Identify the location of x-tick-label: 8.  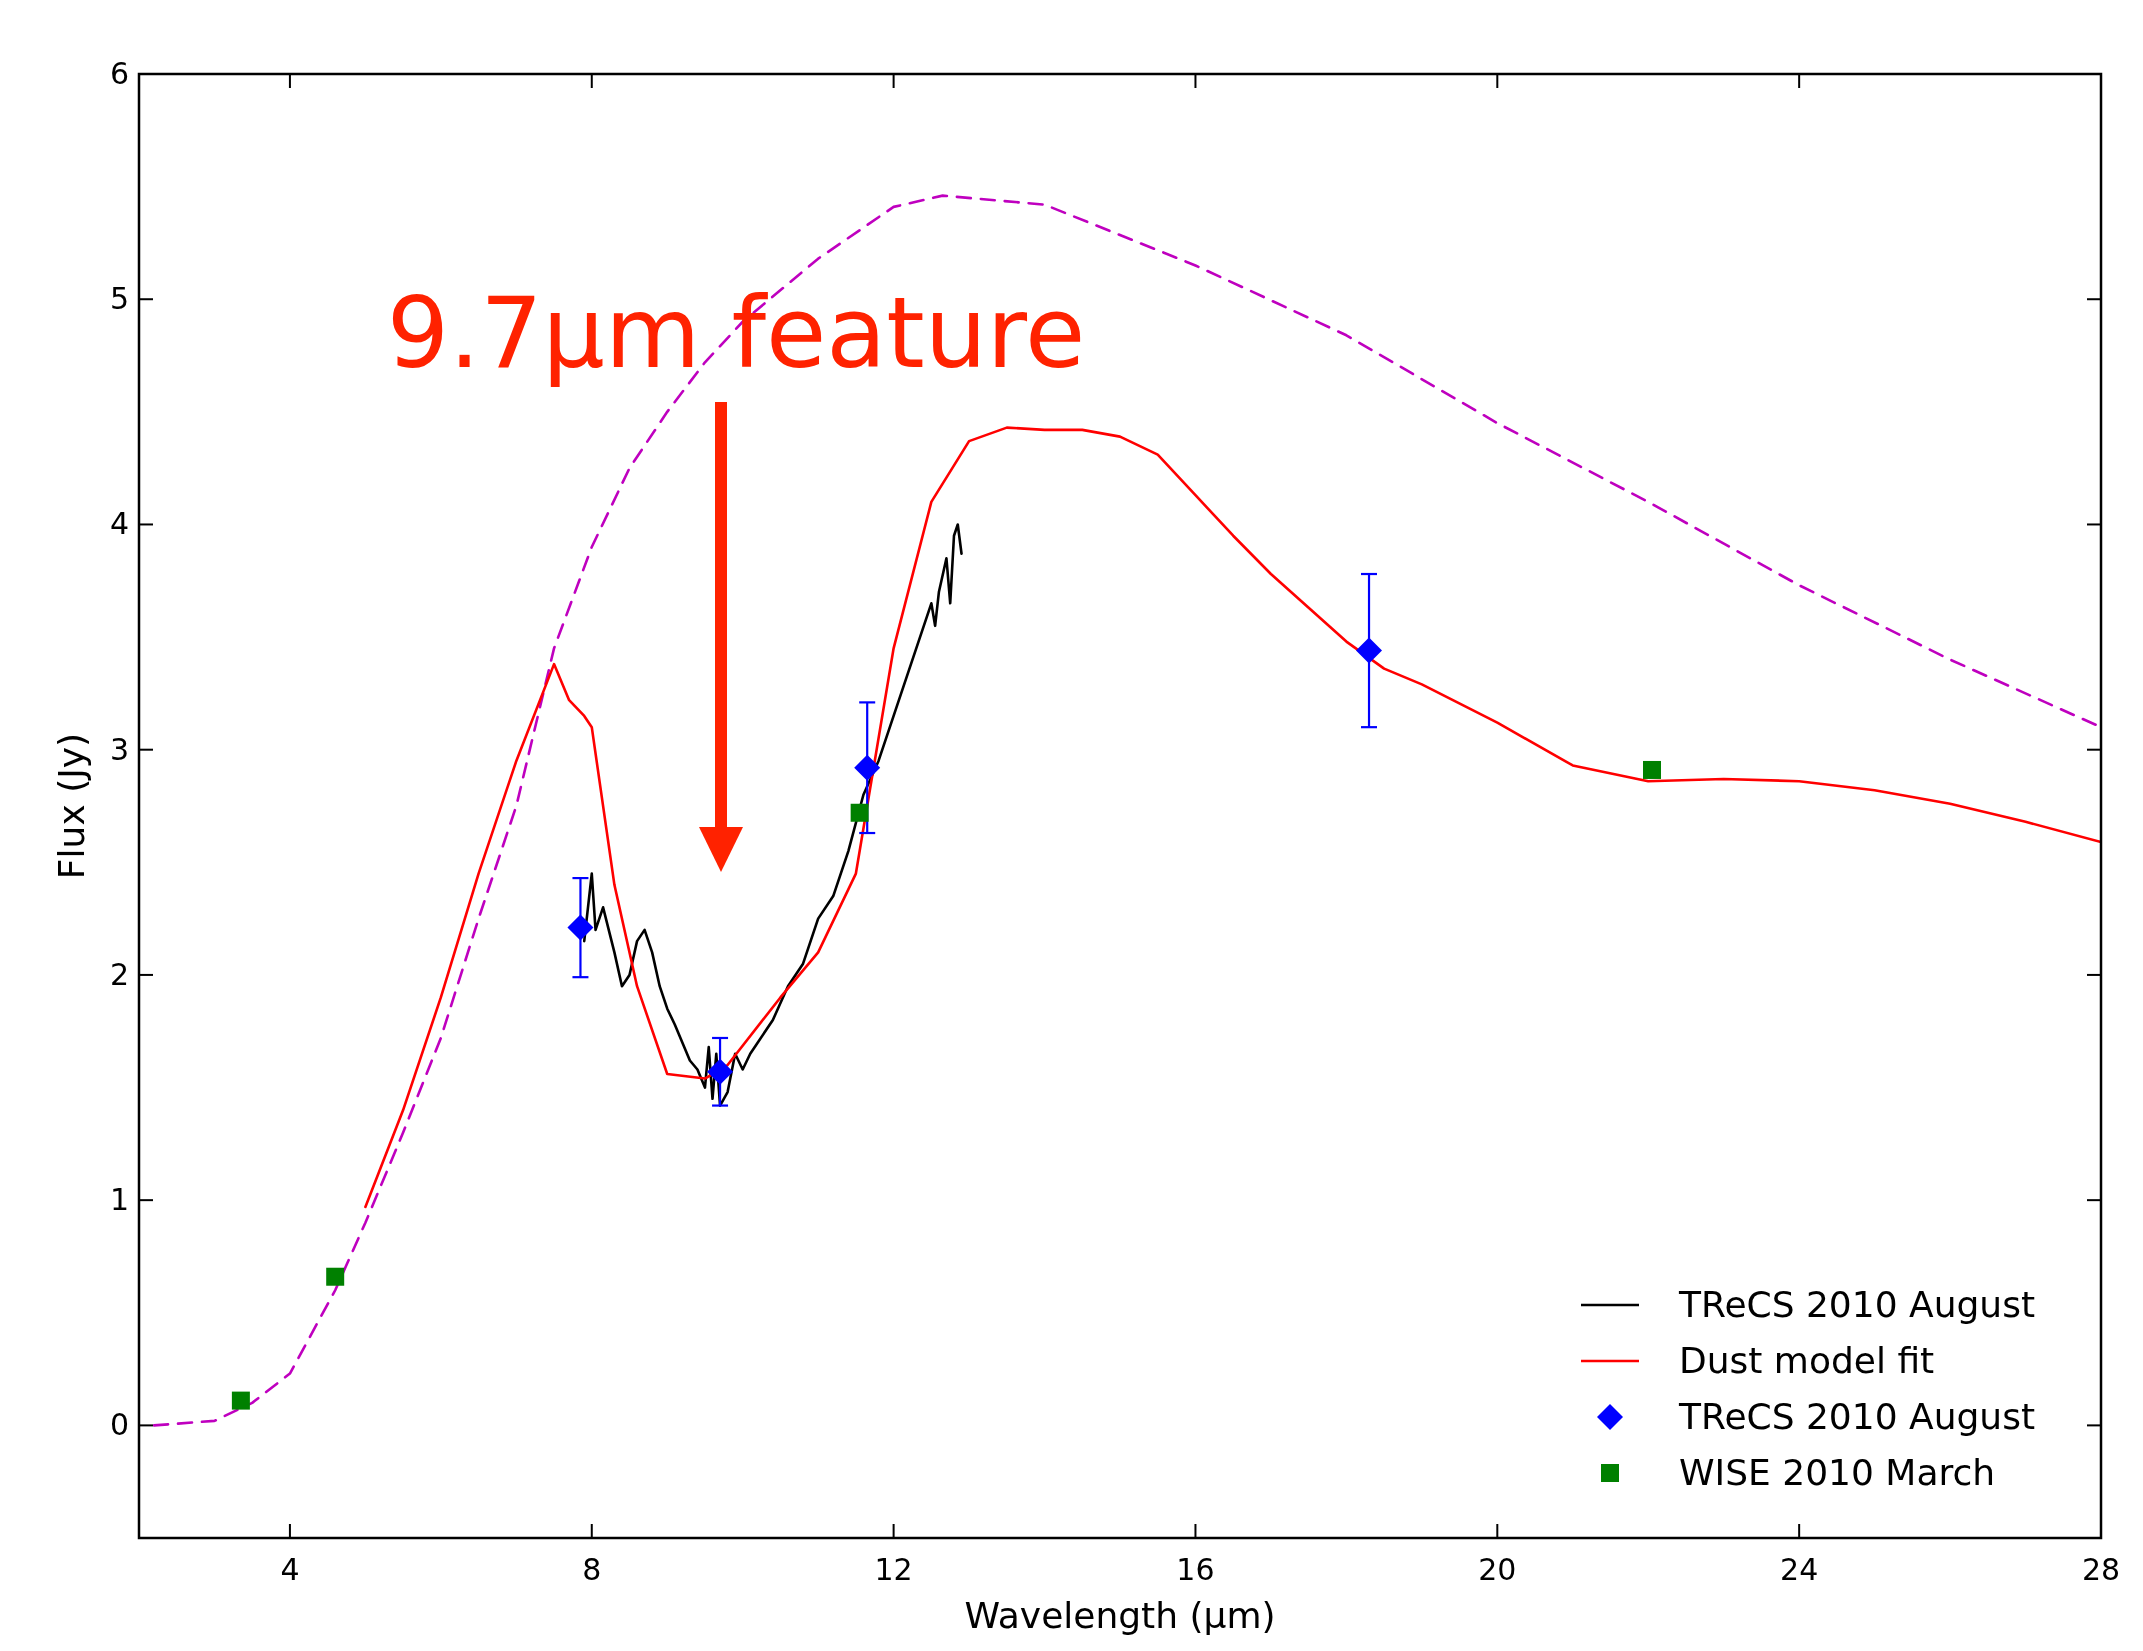
(592, 1569).